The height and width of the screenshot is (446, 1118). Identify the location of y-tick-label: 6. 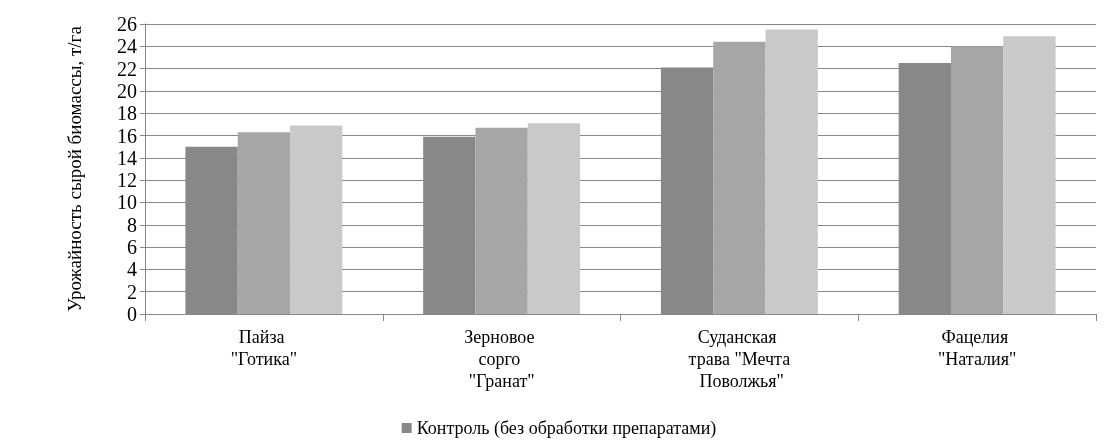
(132, 247).